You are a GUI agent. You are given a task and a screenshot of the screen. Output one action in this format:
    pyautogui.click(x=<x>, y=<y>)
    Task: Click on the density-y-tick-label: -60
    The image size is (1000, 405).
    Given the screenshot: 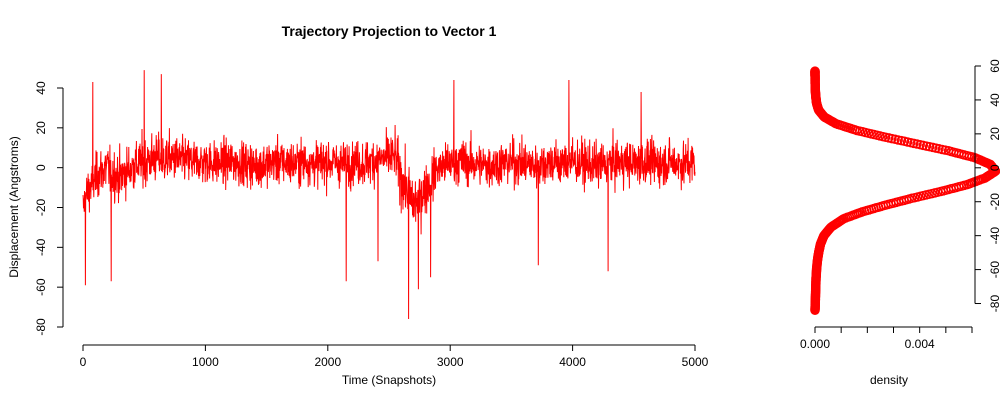 What is the action you would take?
    pyautogui.click(x=994, y=270)
    